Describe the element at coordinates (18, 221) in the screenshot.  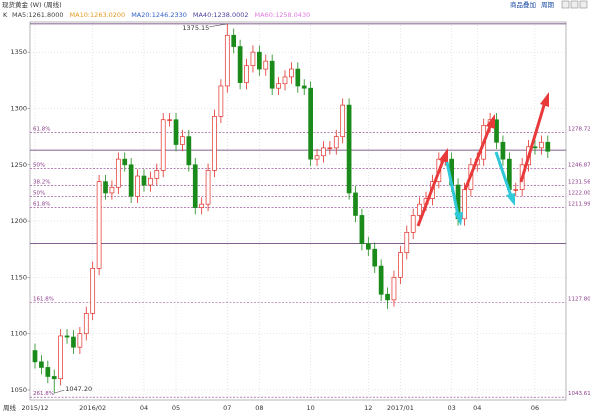
I see `y-tick-label: 1200` at that location.